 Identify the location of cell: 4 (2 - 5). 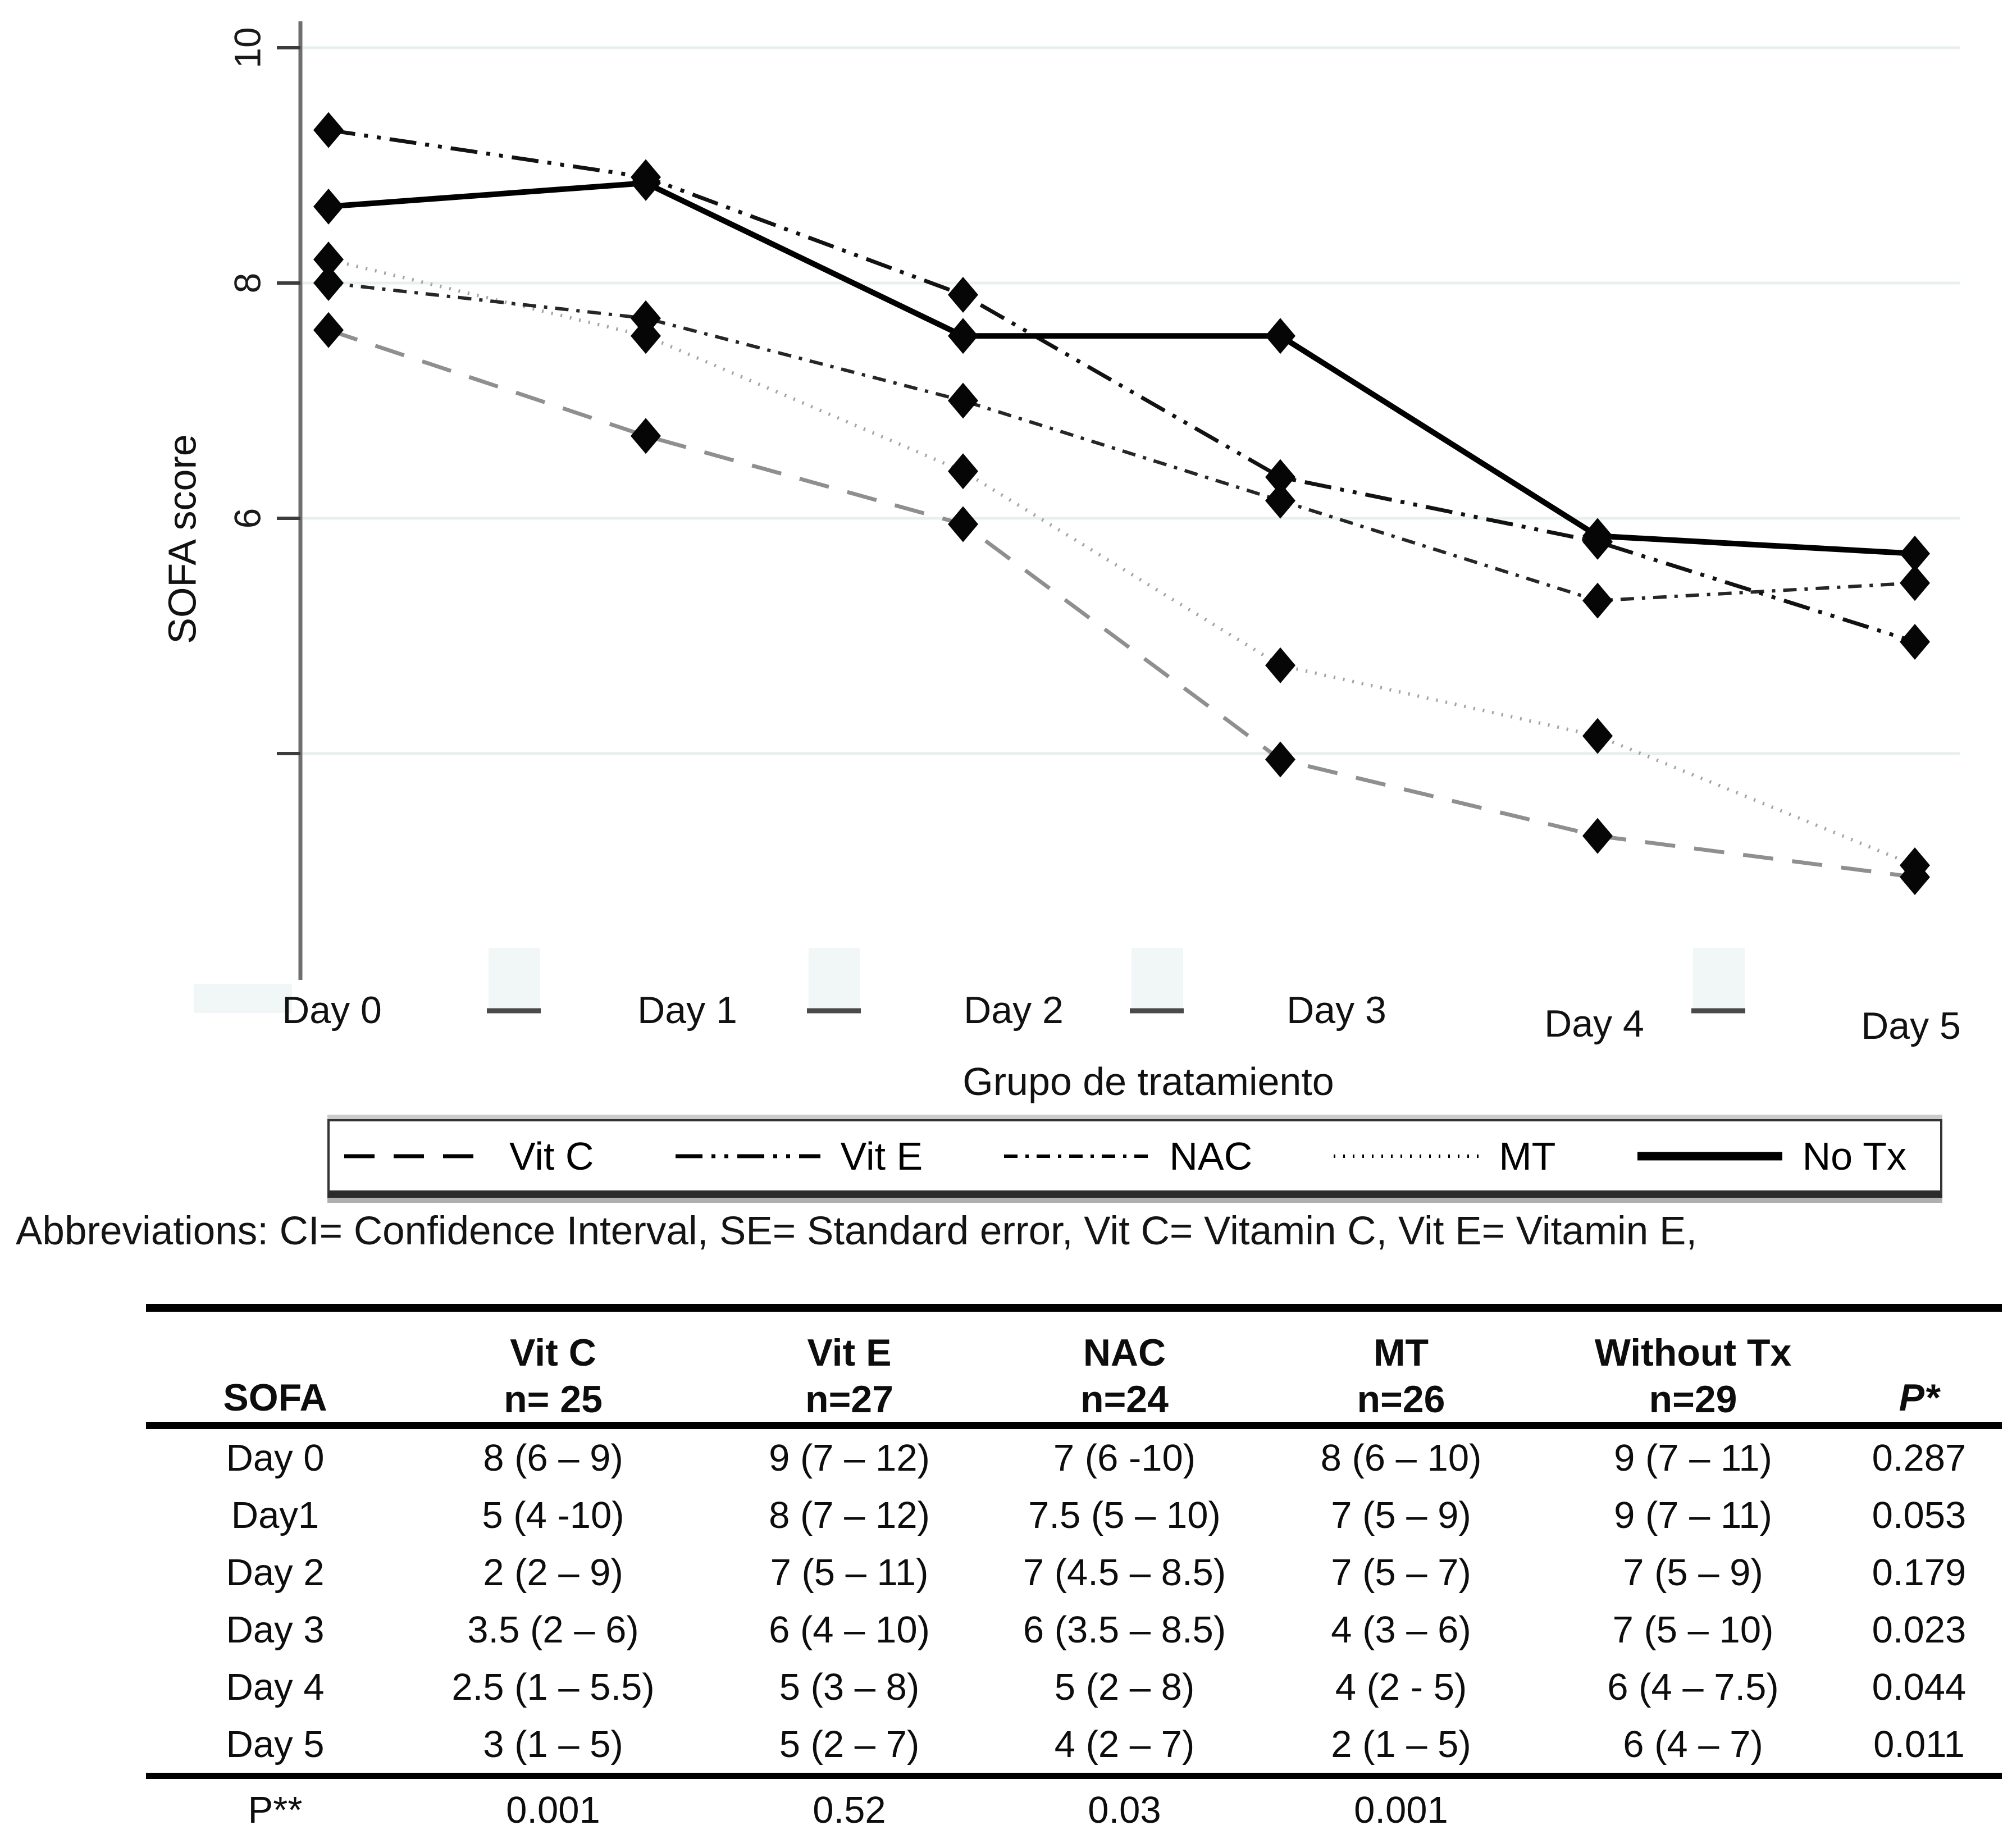
(1401, 1687).